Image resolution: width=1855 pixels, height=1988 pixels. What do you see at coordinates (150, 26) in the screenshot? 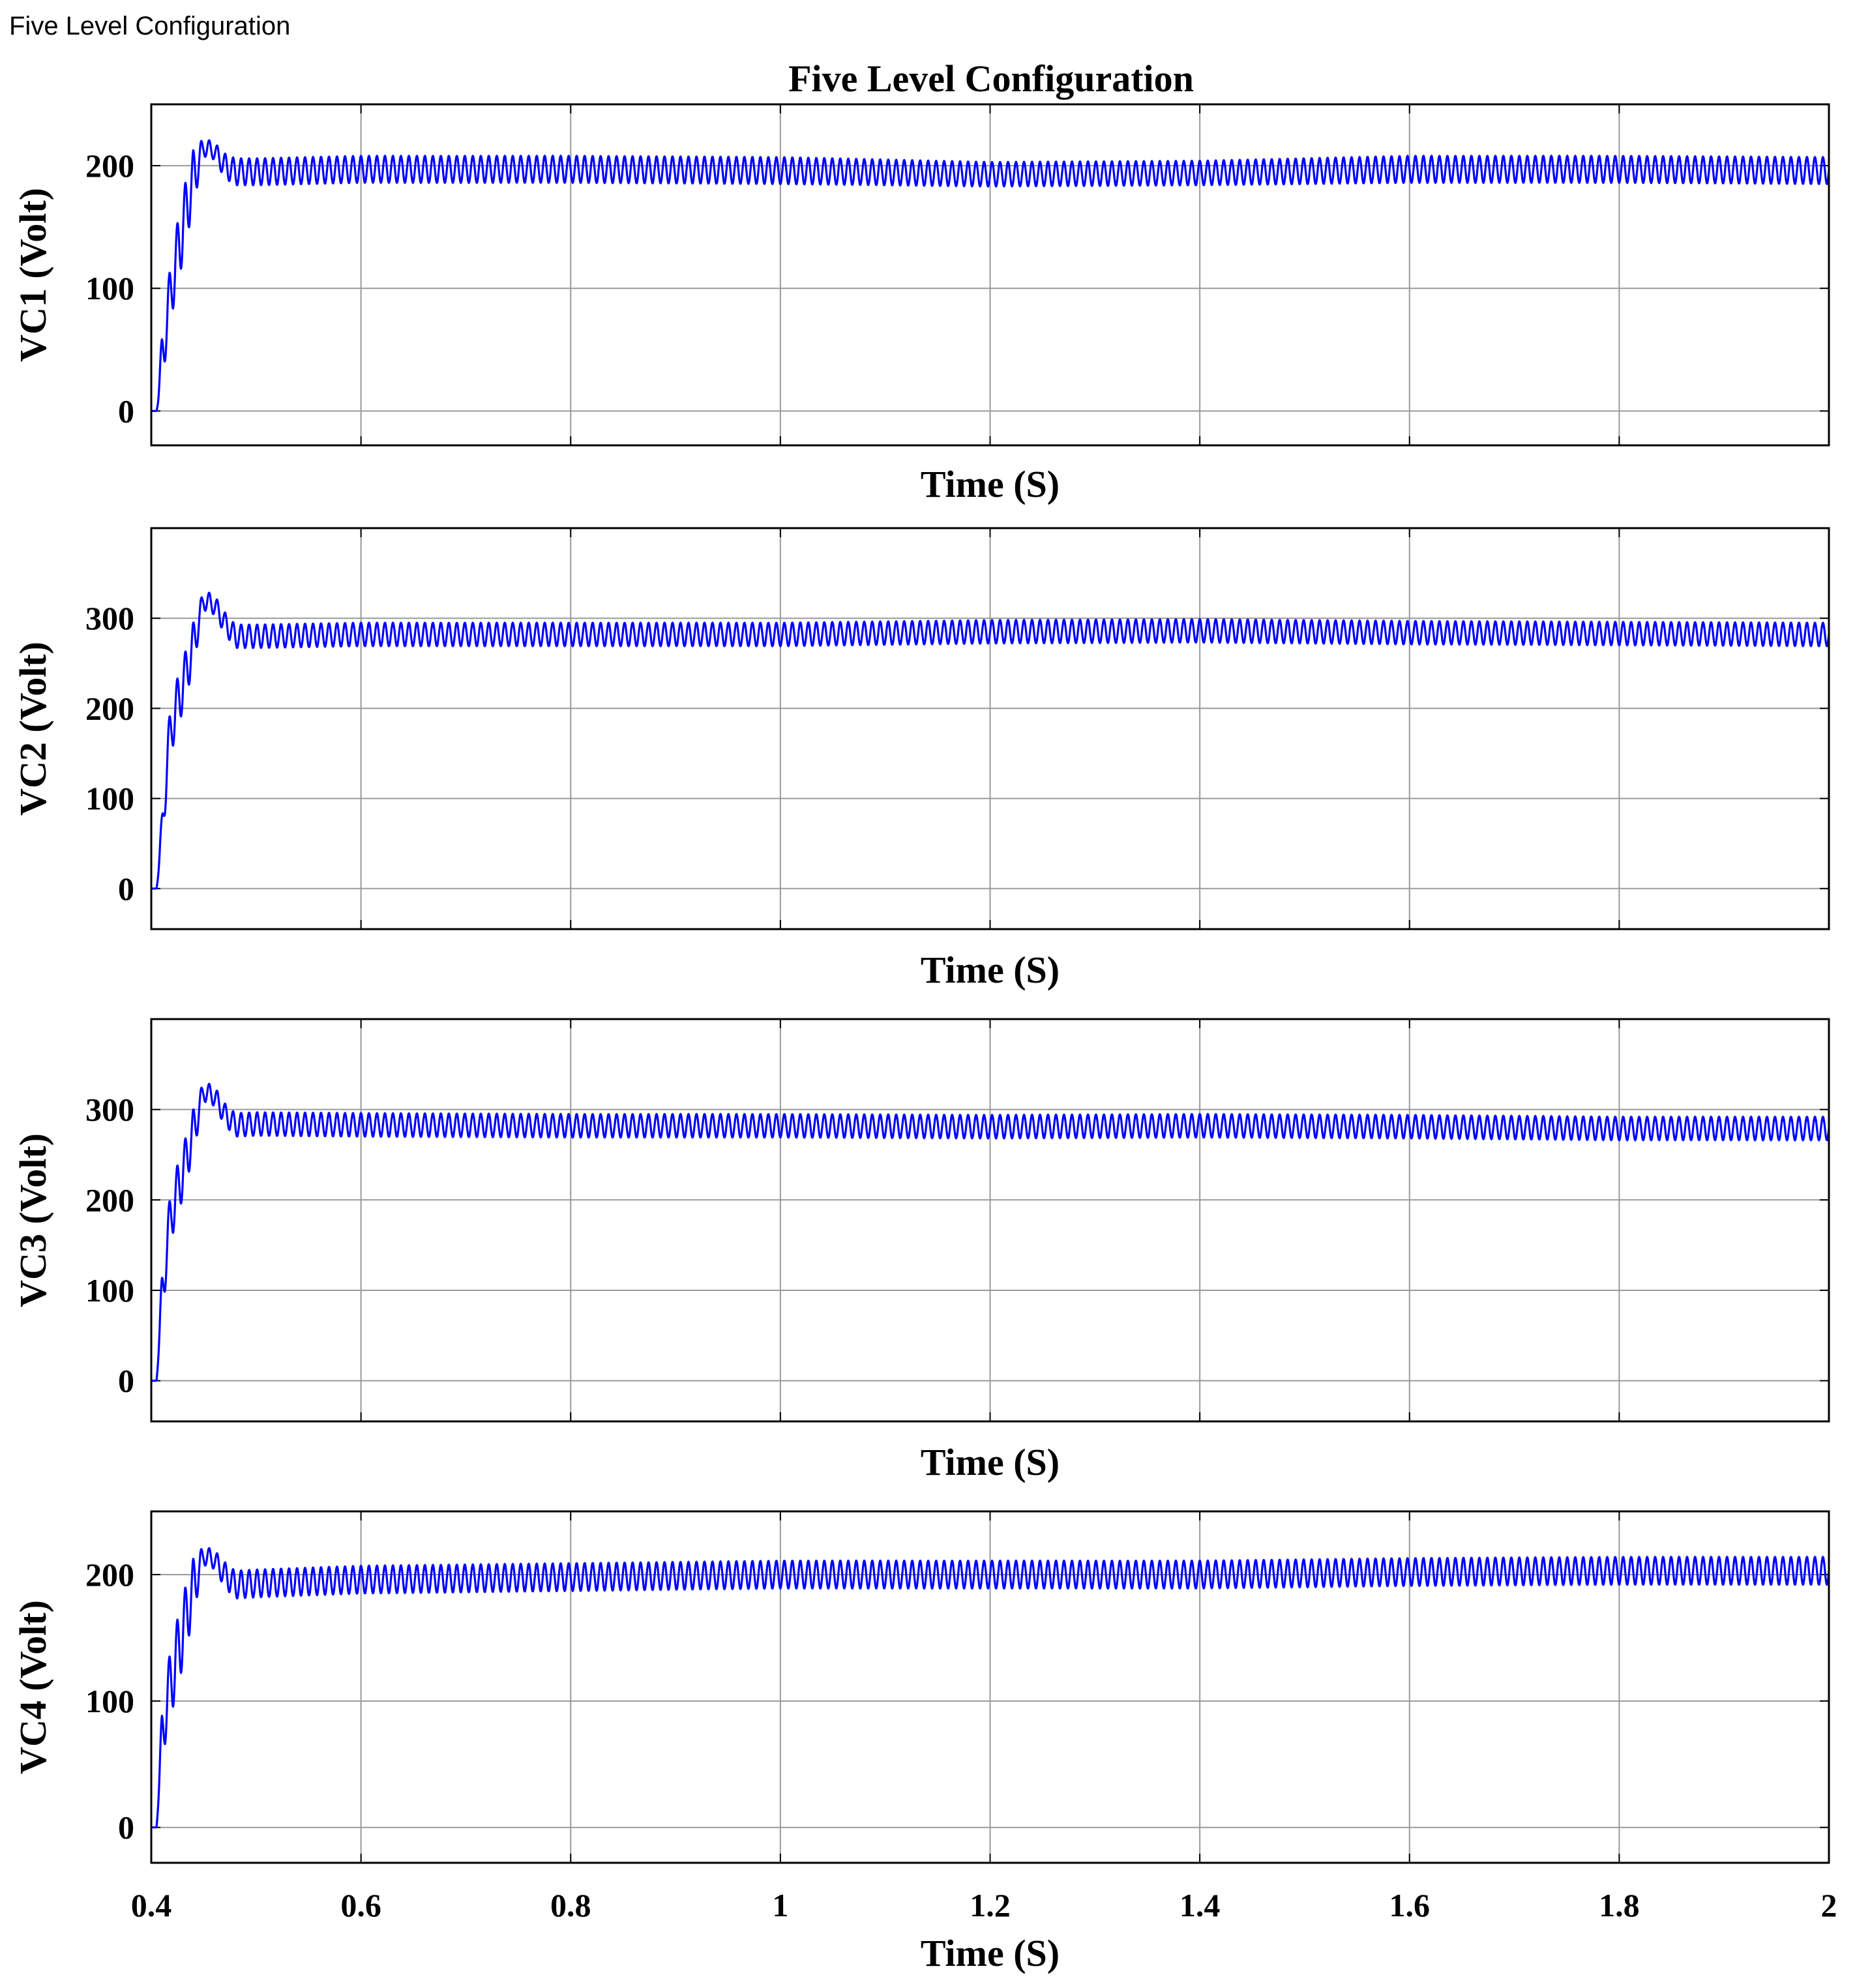
I see `window-title: Five Level Configuration` at bounding box center [150, 26].